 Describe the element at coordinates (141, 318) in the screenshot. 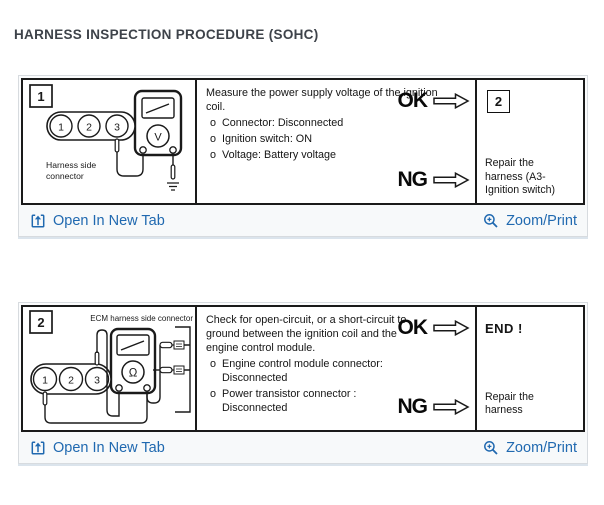

I see `diagram-title: ECM harness side connector` at that location.